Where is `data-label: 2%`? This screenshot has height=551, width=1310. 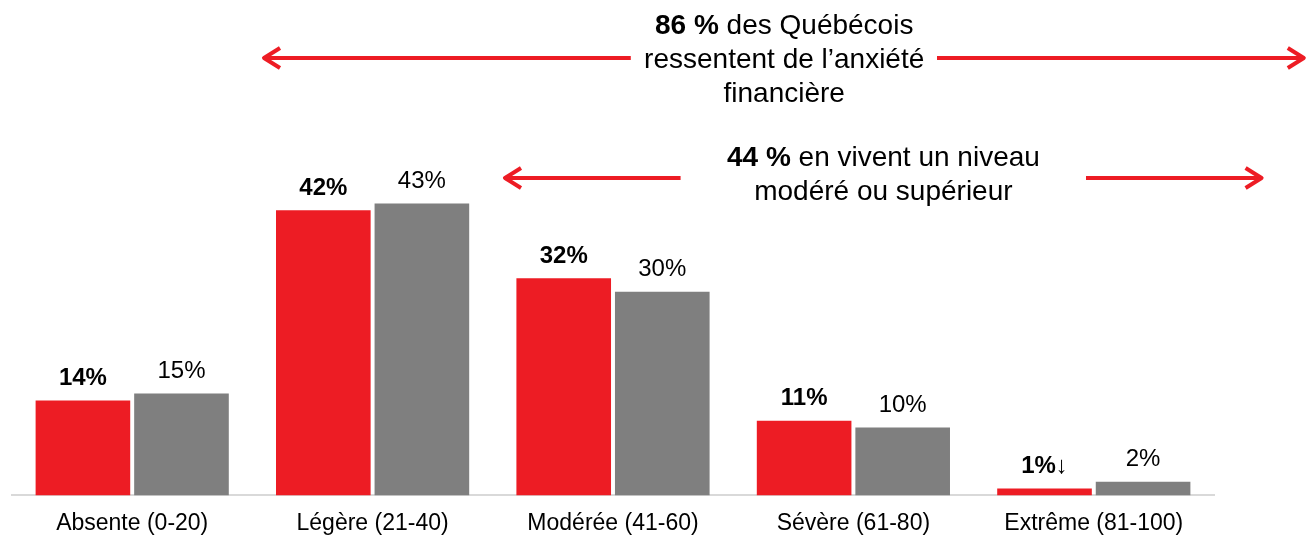
data-label: 2% is located at coordinates (1143, 458).